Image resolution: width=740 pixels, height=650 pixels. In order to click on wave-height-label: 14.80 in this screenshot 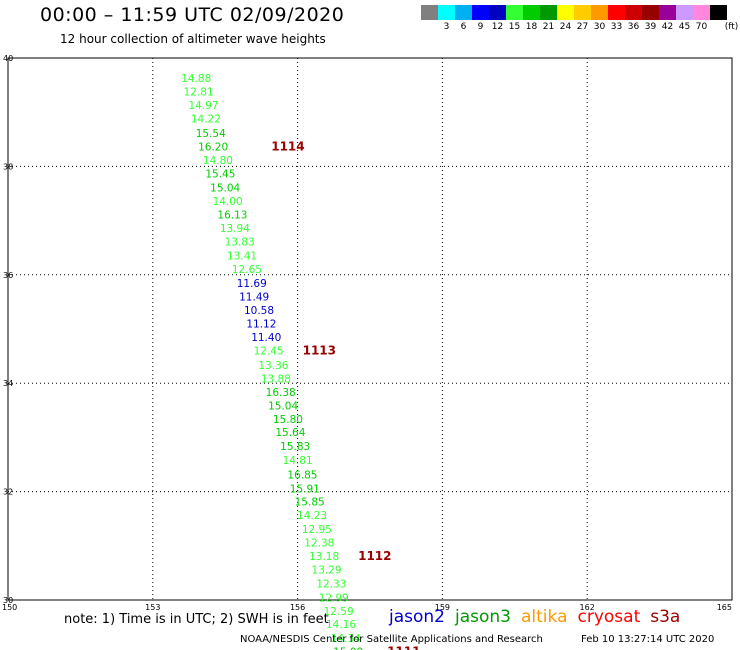, I will do `click(218, 161)`.